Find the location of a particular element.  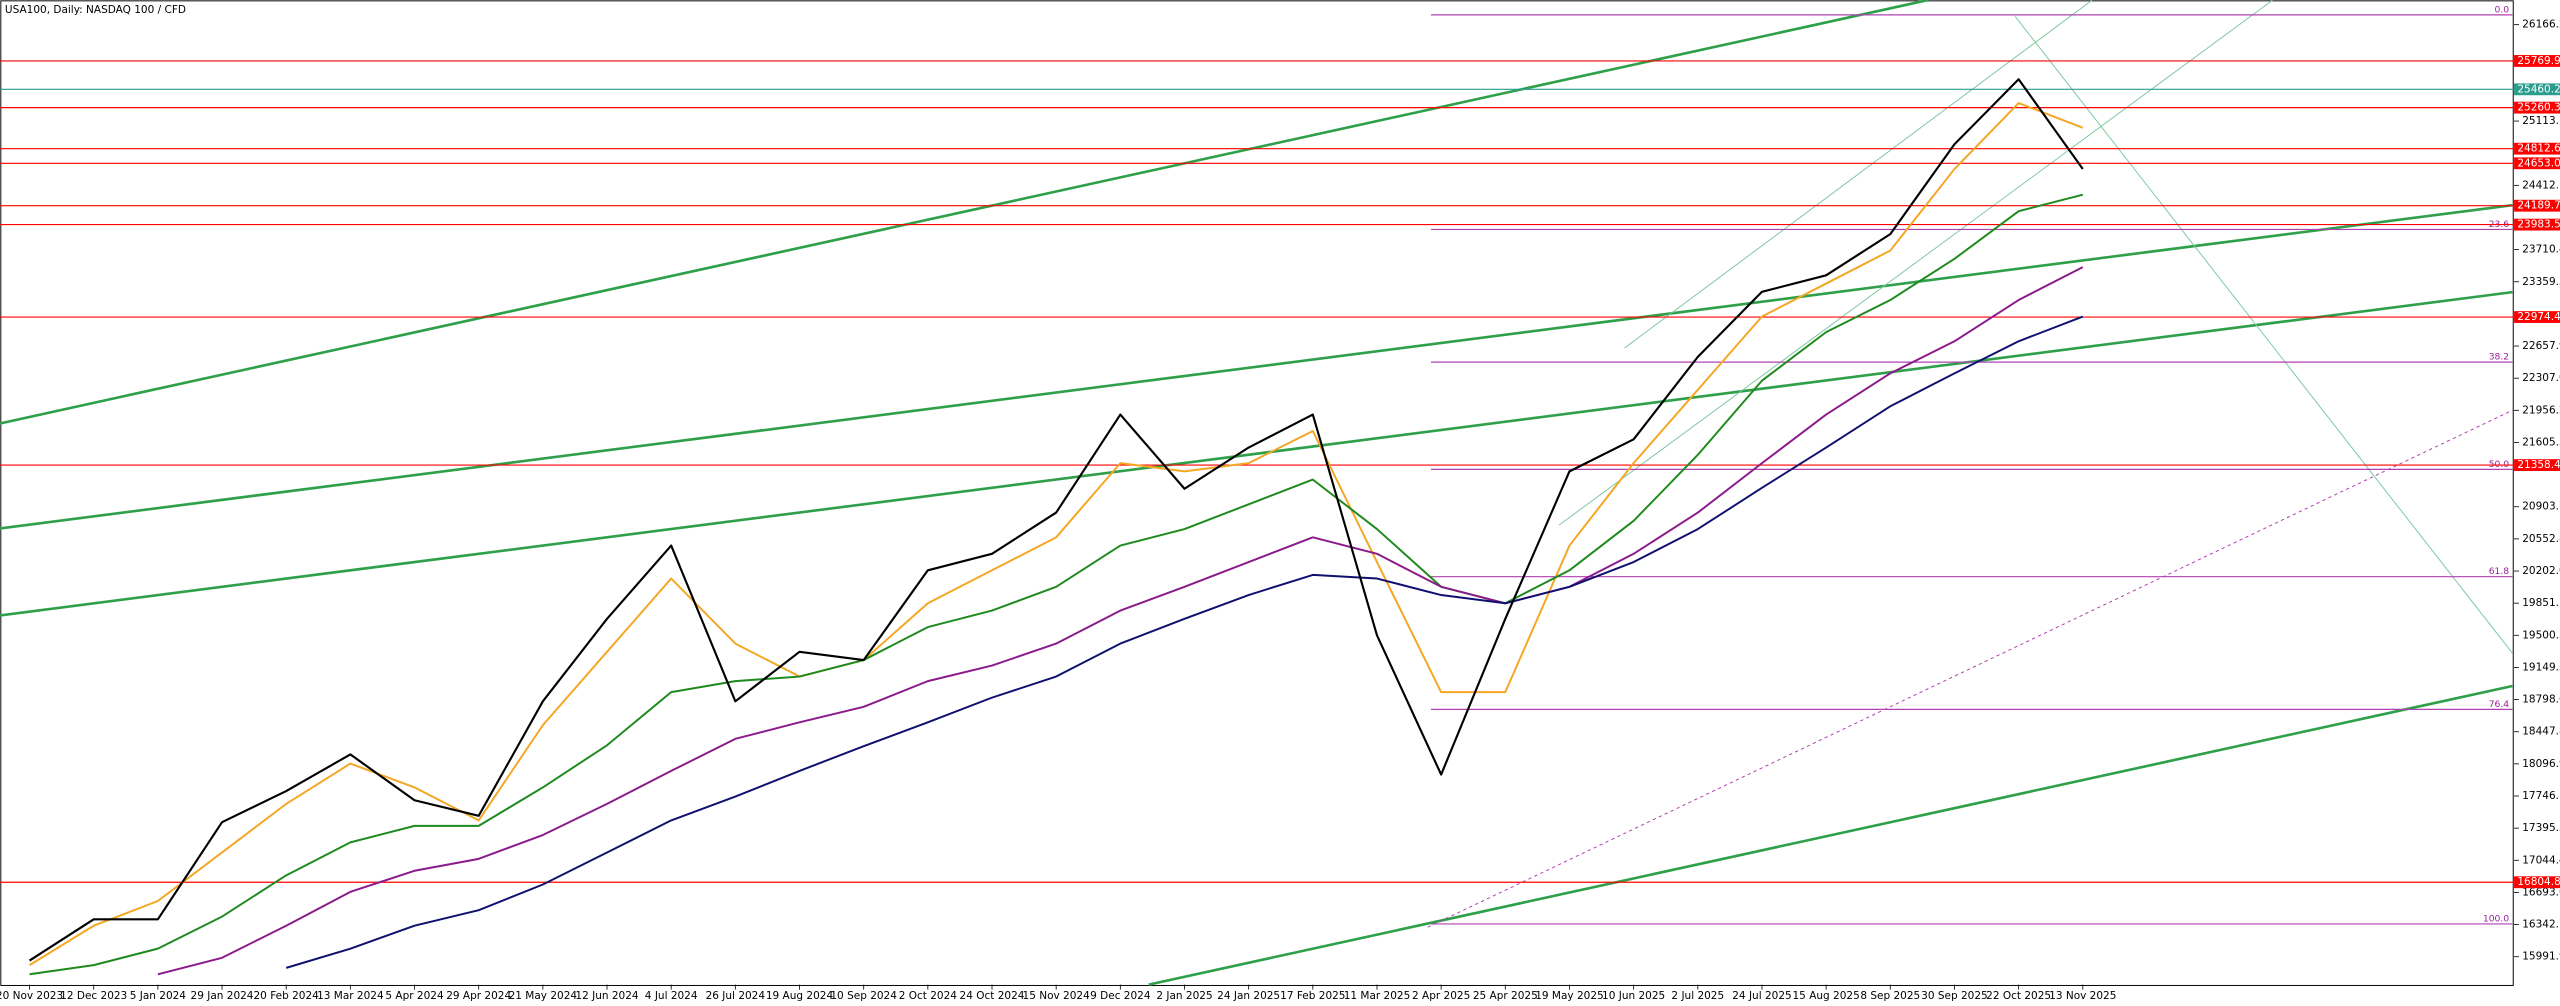

x-tick-label: 11 Mar 2025 is located at coordinates (1377, 996).